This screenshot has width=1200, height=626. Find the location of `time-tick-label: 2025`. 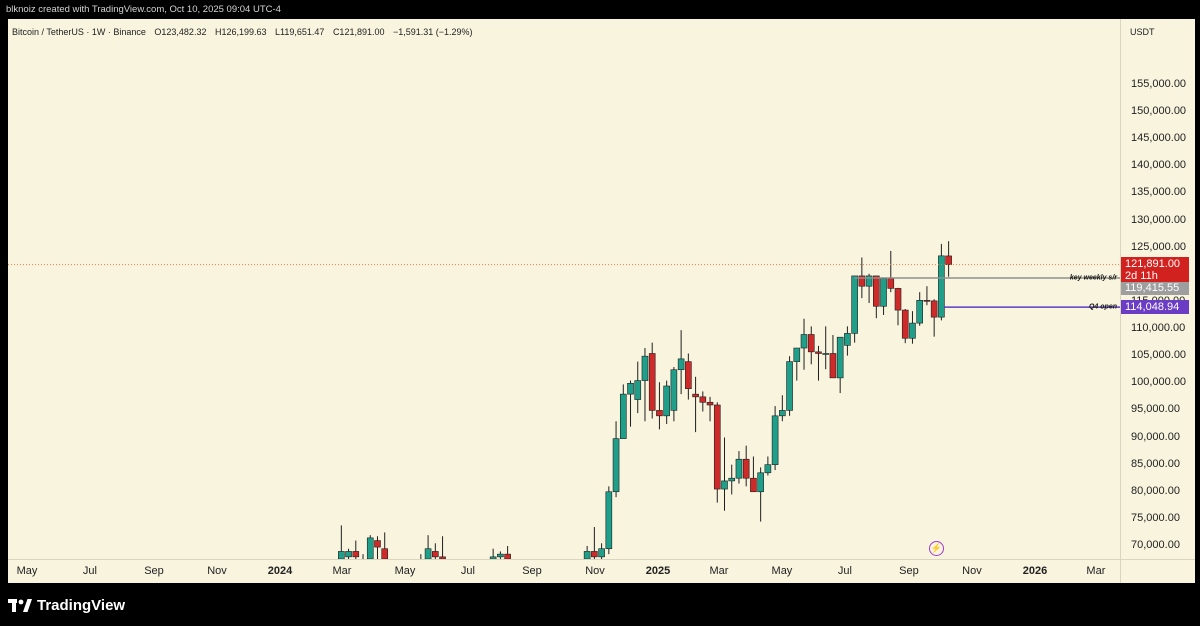

time-tick-label: 2025 is located at coordinates (658, 571).